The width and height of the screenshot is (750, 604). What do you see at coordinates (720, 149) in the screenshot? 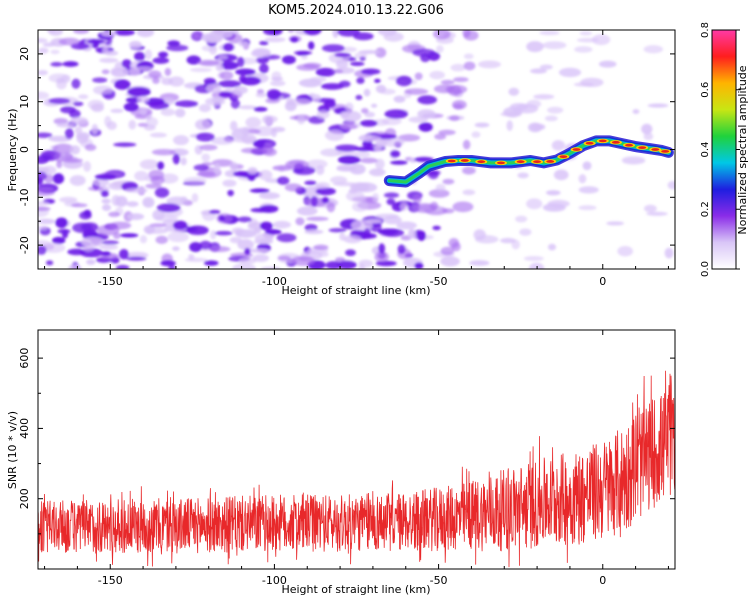
I see `colorbar-ticks: 0.0 0.2 0.4 0.6 0.8` at bounding box center [720, 149].